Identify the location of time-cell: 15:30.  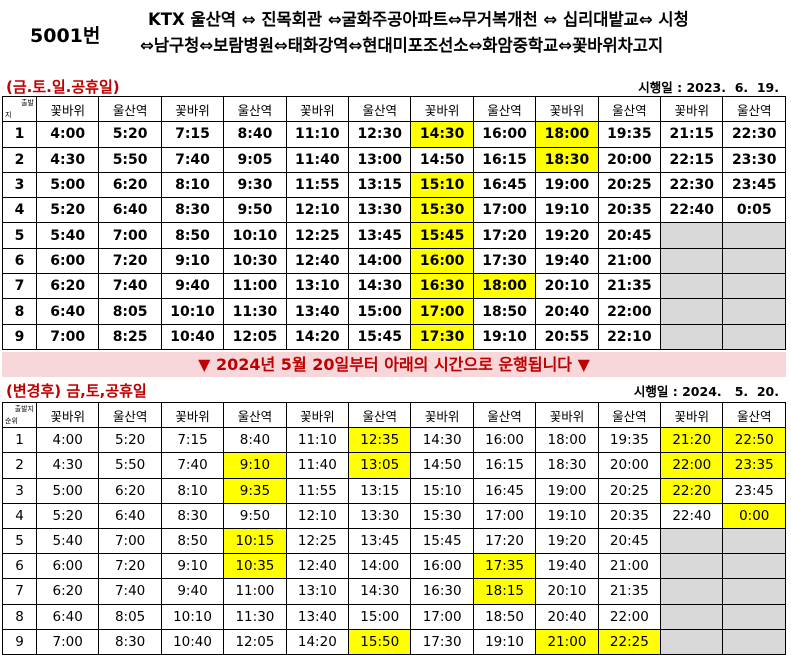
(442, 210).